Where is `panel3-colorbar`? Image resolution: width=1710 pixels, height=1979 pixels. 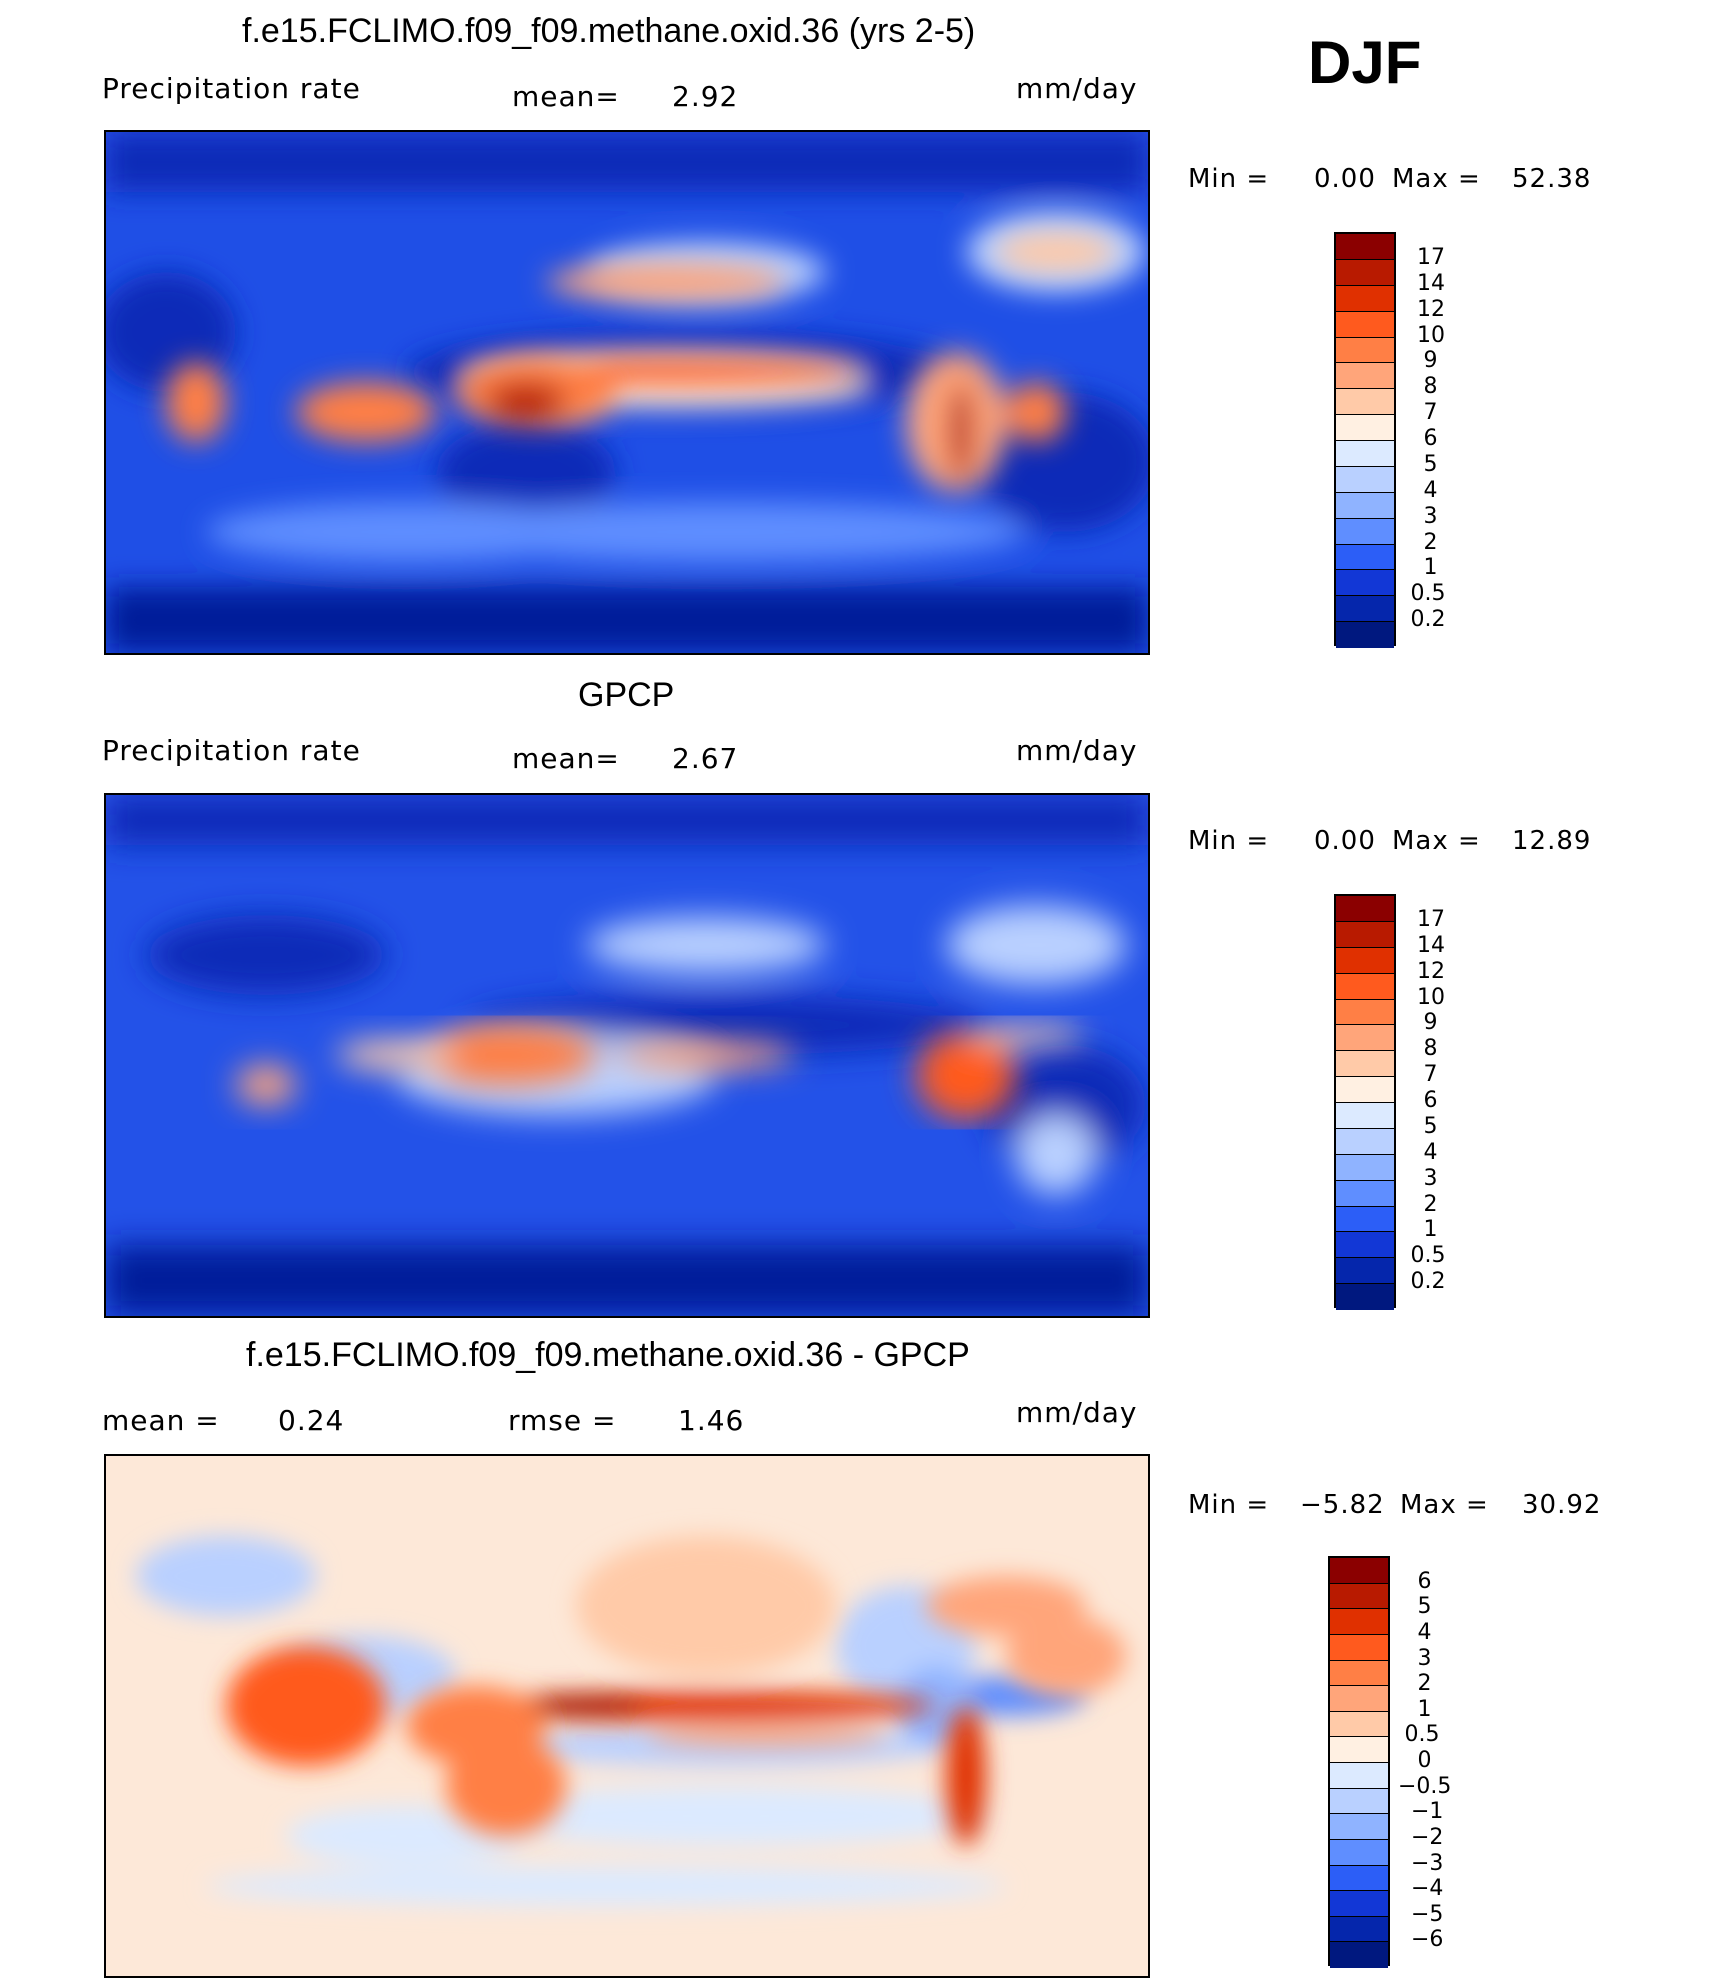
panel3-colorbar is located at coordinates (1359, 1762).